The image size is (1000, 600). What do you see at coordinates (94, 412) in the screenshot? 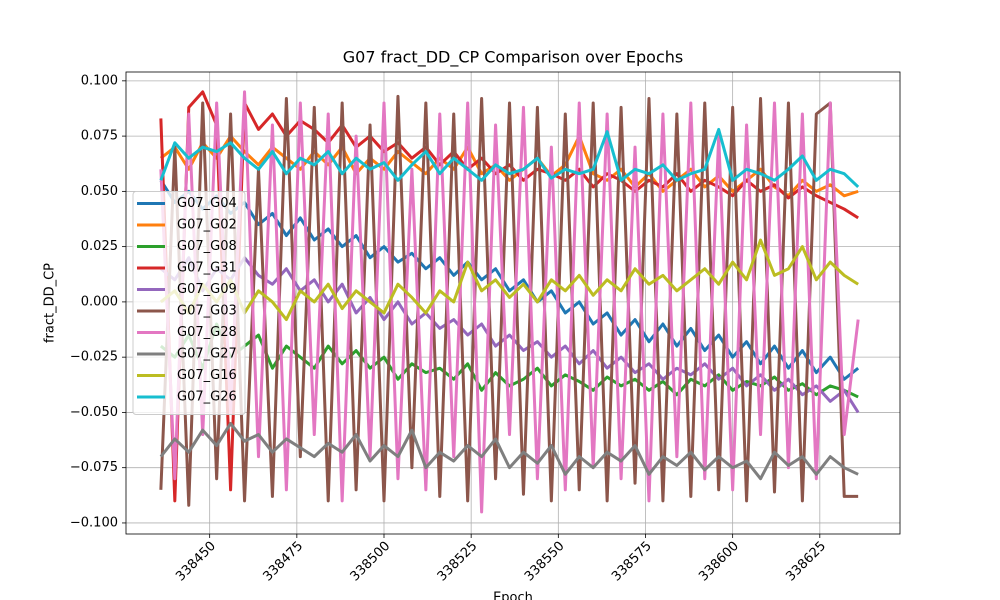
I see `y-tick-label: −0.050` at bounding box center [94, 412].